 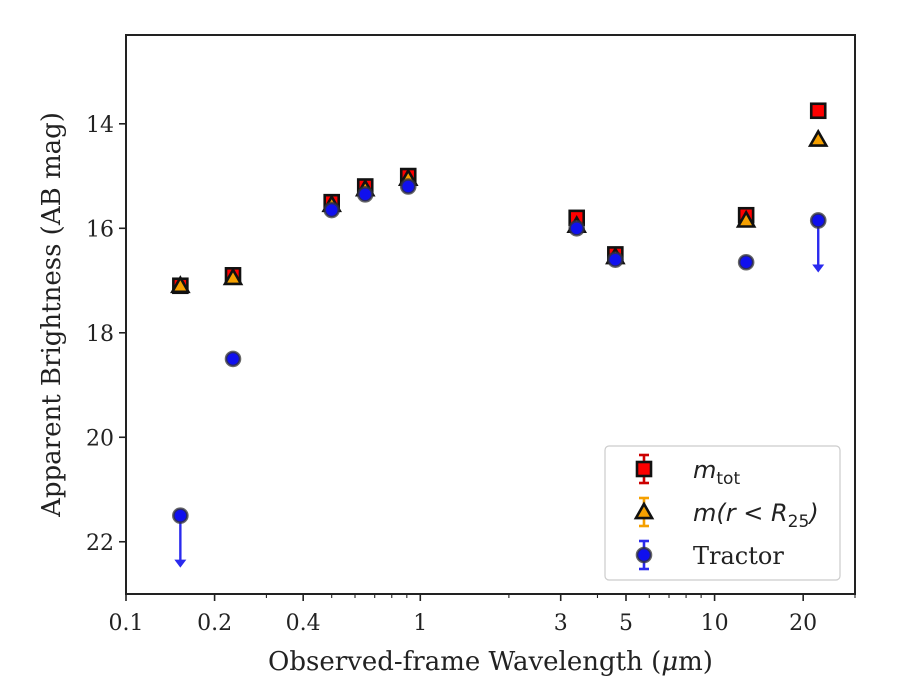 I want to click on legend-items: mtot m(r < R25) Tractor, so click(x=726, y=512).